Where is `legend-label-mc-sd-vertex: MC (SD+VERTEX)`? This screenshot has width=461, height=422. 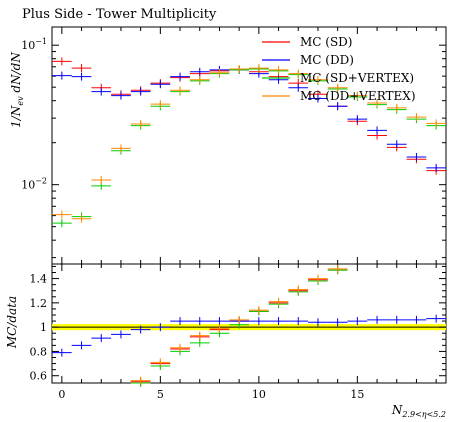 legend-label-mc-sd-vertex: MC (SD+VERTEX) is located at coordinates (357, 78).